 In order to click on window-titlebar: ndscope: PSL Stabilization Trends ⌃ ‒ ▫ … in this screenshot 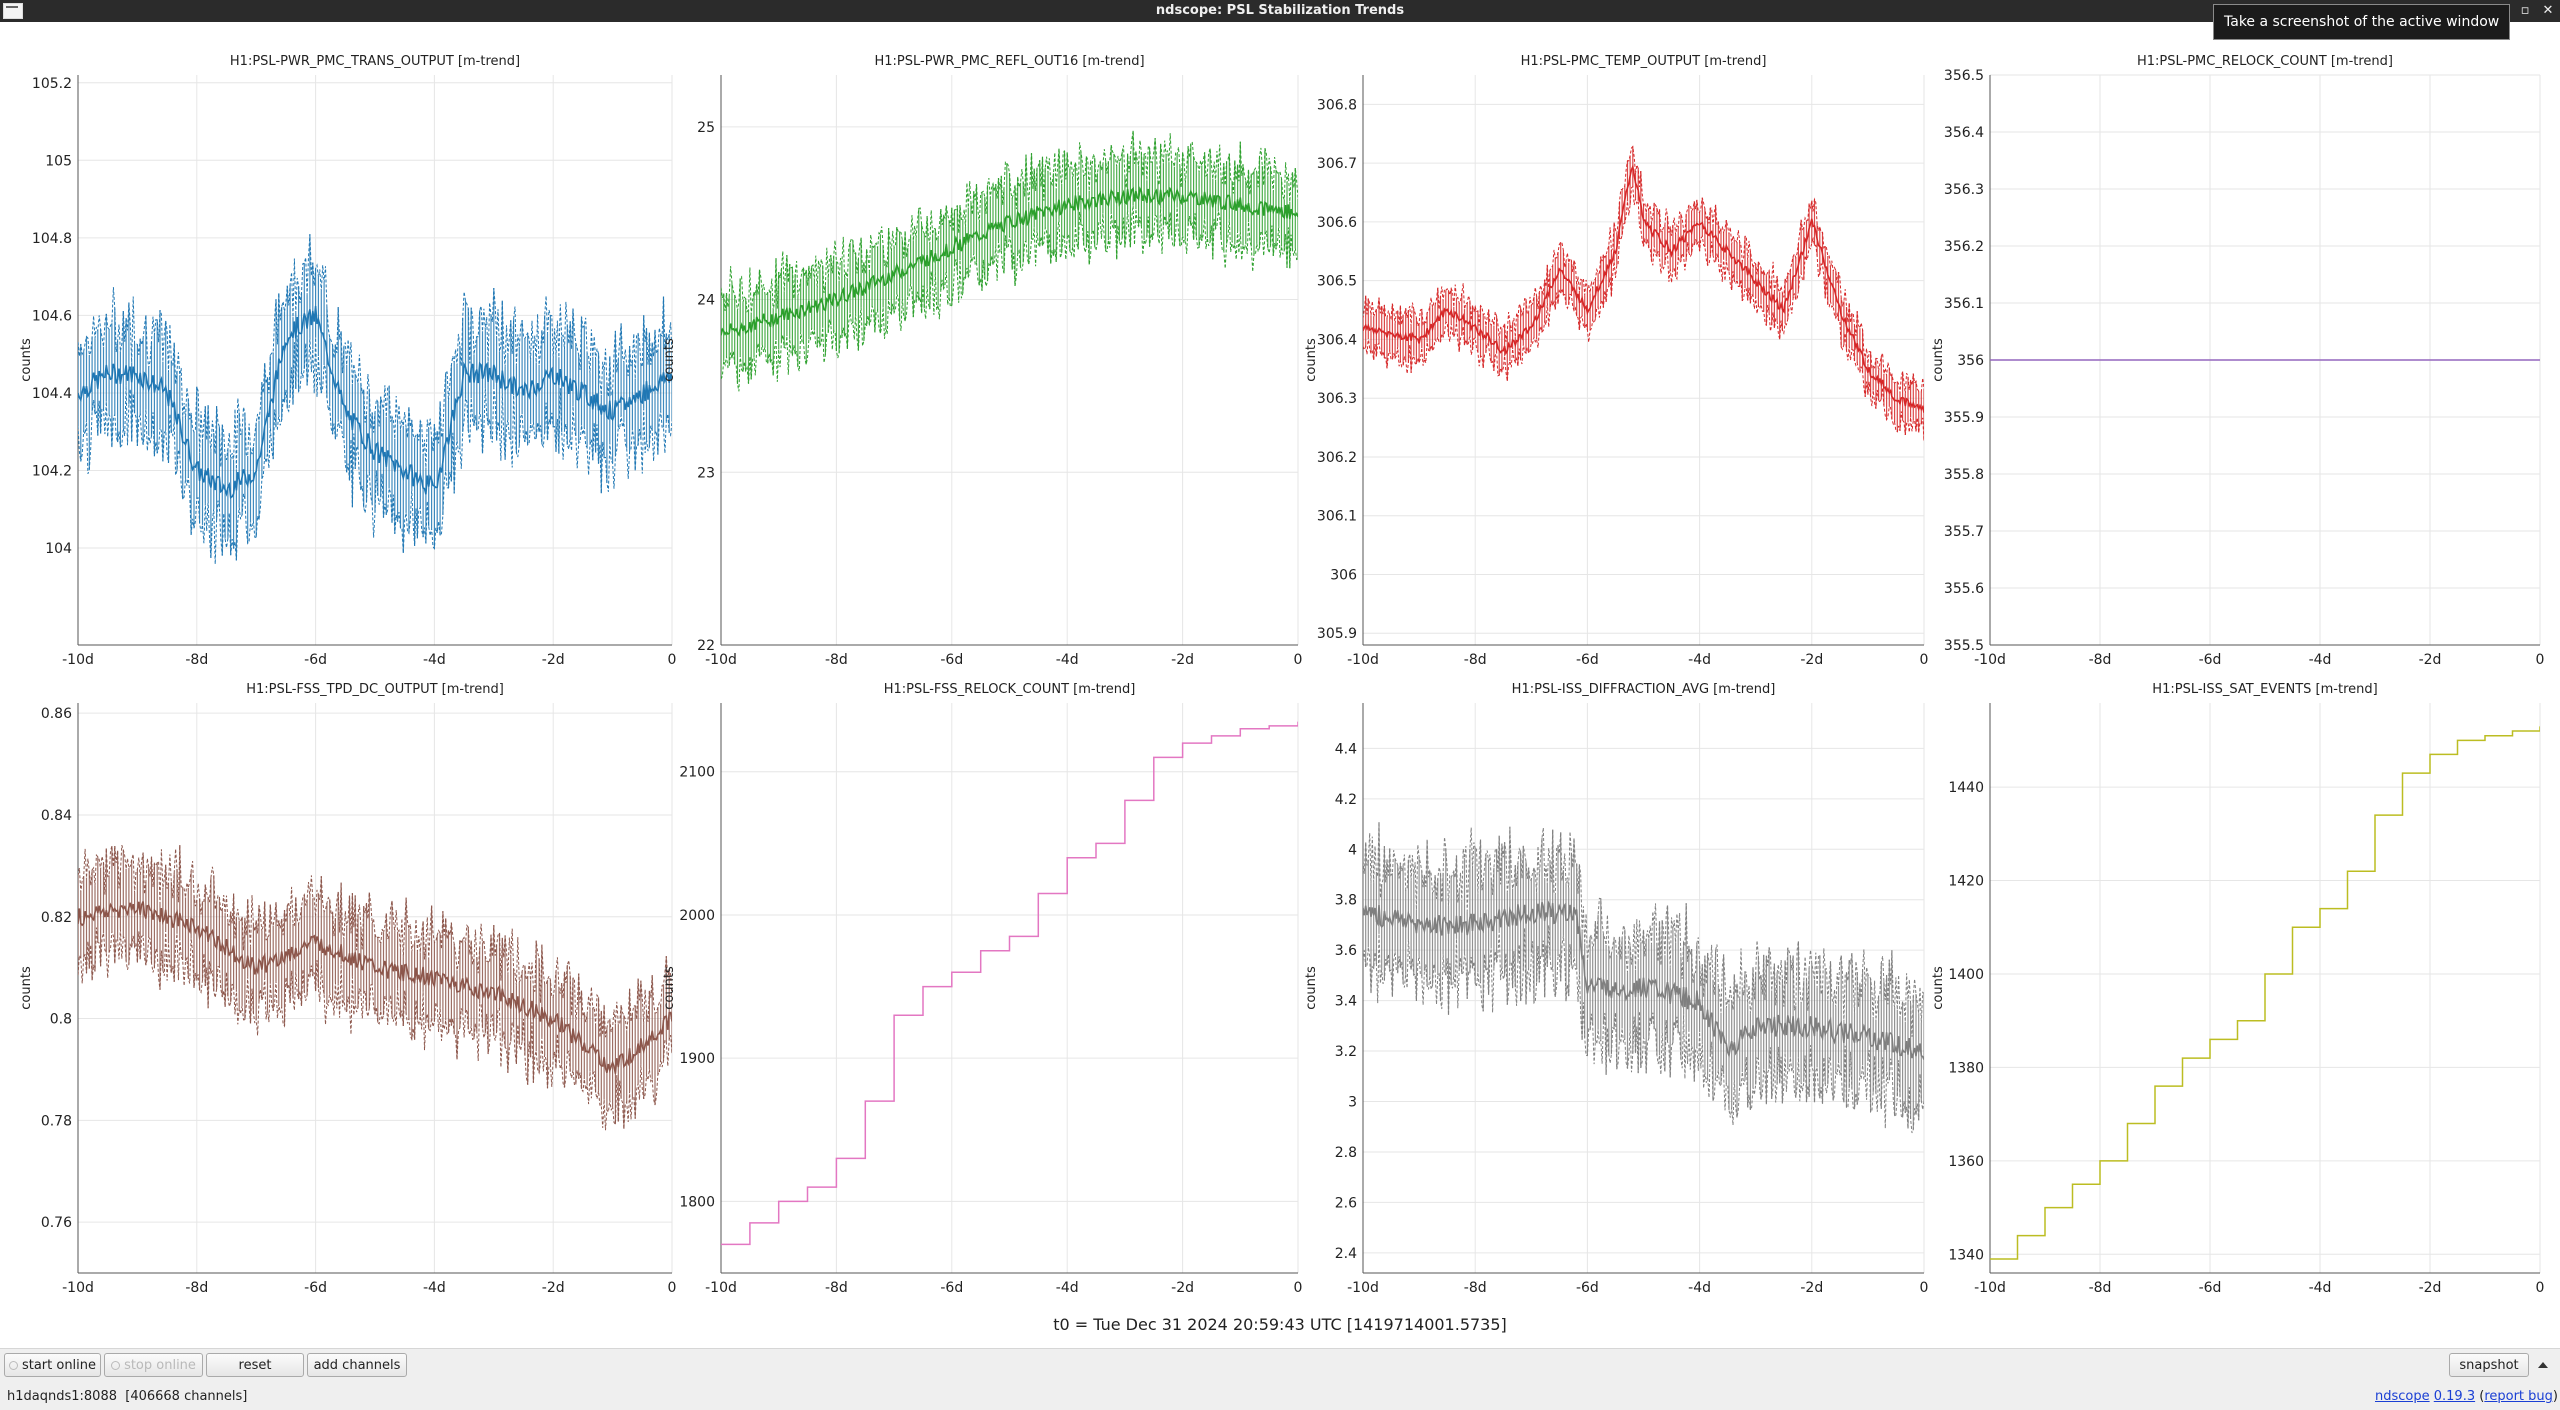, I will do `click(1280, 11)`.